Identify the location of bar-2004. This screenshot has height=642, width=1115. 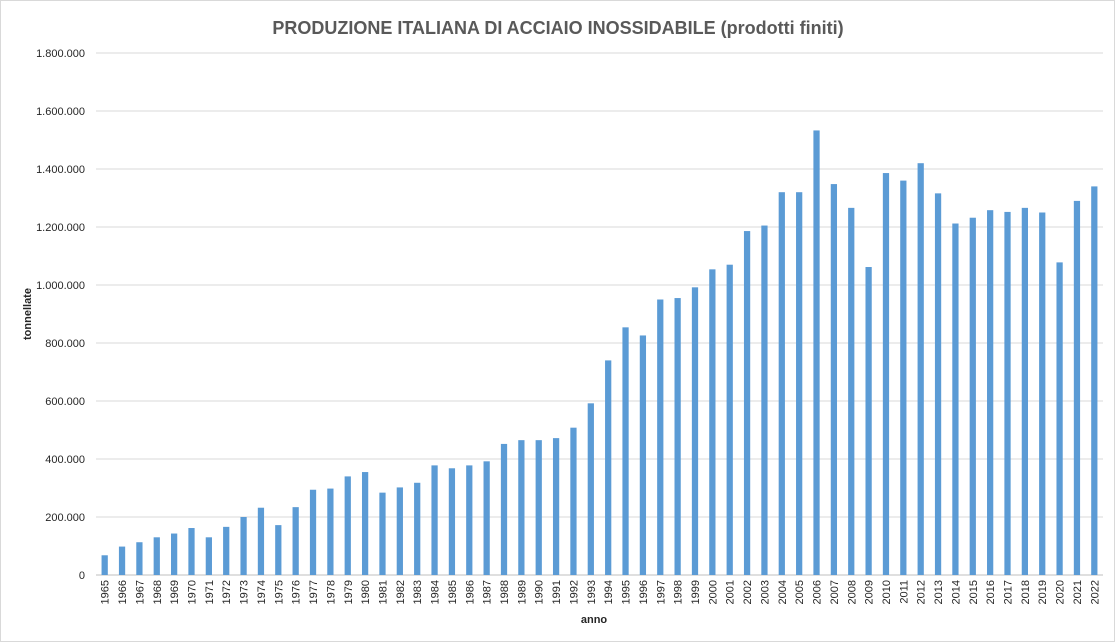
(781, 383).